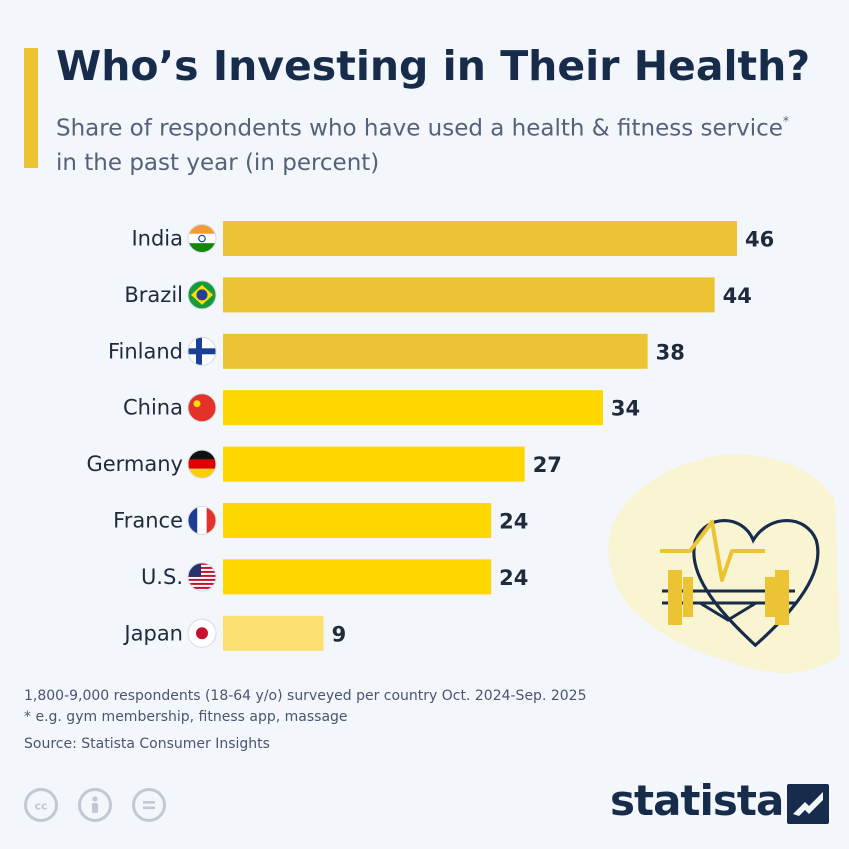 The image size is (849, 849). I want to click on bar-france, so click(357, 520).